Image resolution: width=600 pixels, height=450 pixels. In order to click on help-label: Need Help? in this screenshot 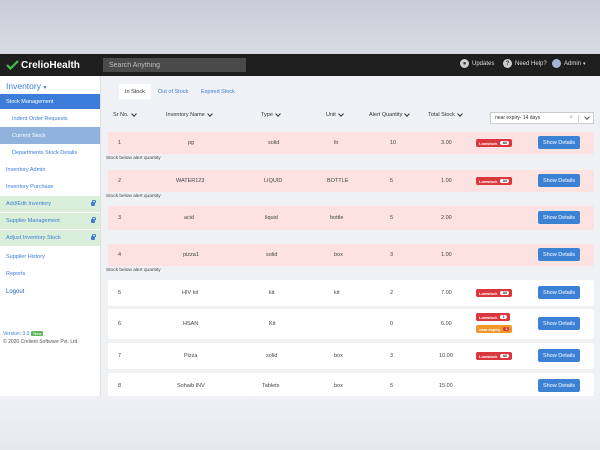, I will do `click(531, 63)`.